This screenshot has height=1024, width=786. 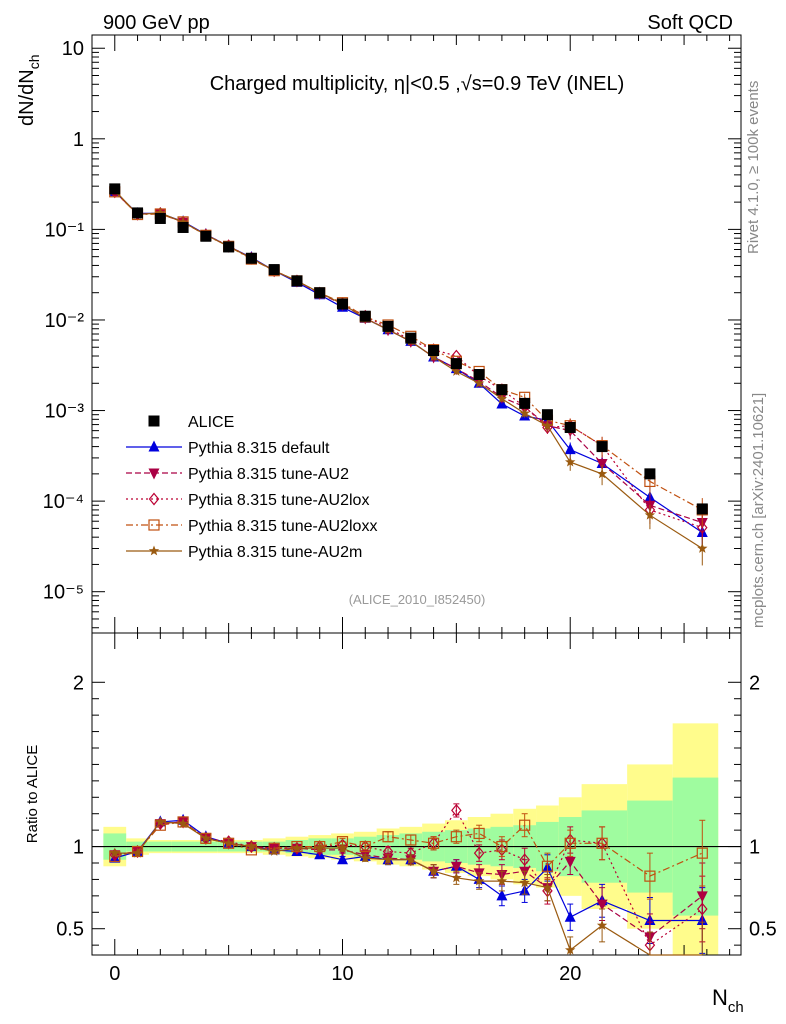 I want to click on rivet-label: Rivet 4.1.0, ≥ 100k events, so click(x=753, y=167).